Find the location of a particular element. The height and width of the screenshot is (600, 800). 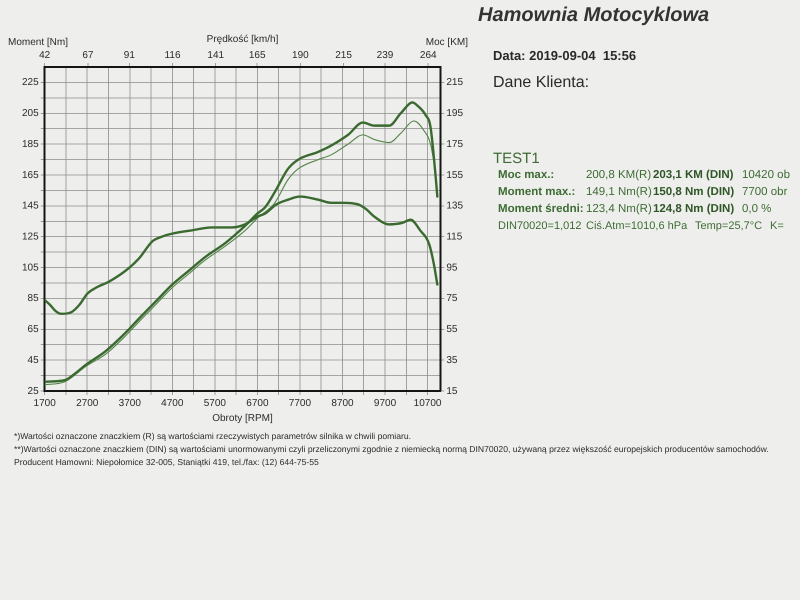

text: 10420 ob is located at coordinates (766, 175).